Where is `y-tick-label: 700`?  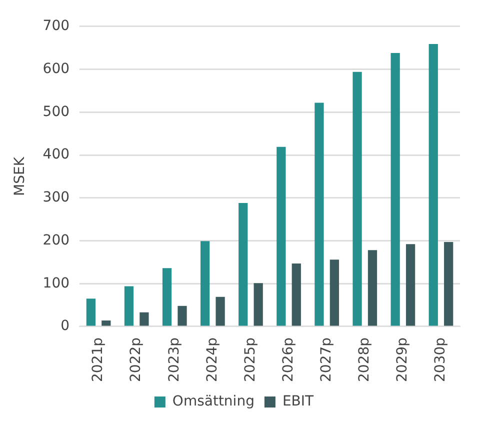
y-tick-label: 700 is located at coordinates (56, 26).